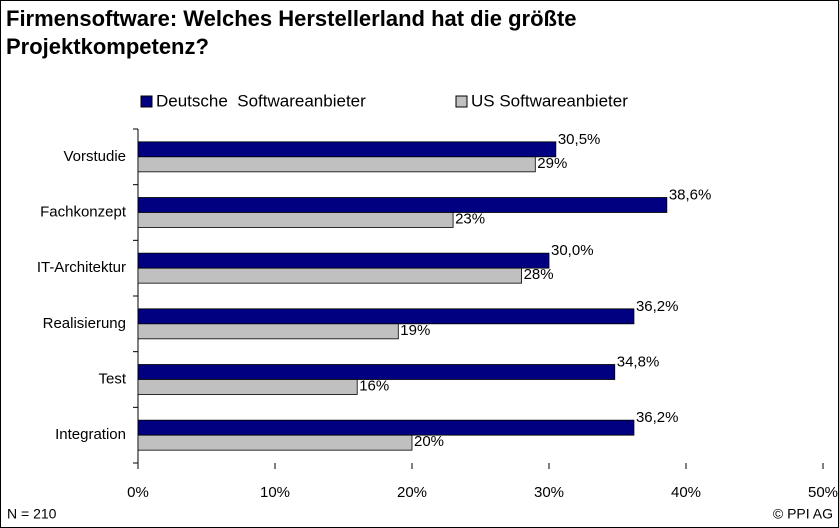 This screenshot has height=528, width=839. Describe the element at coordinates (638, 361) in the screenshot. I see `value-label: 34,8%` at that location.